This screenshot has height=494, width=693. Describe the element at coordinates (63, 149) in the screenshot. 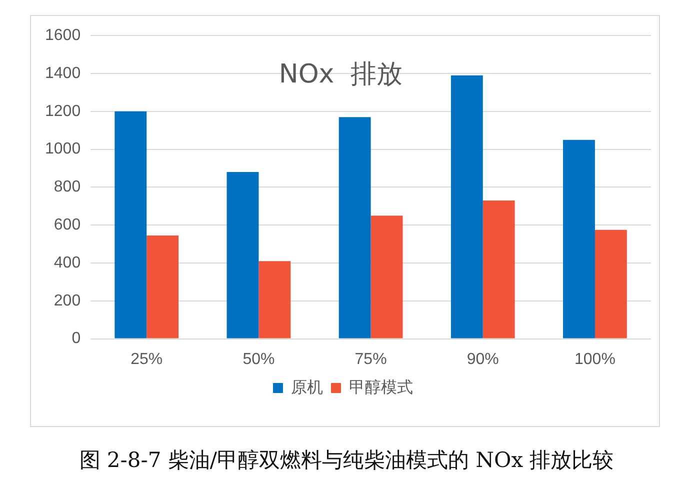

I see `y-tick-label: 1000` at that location.